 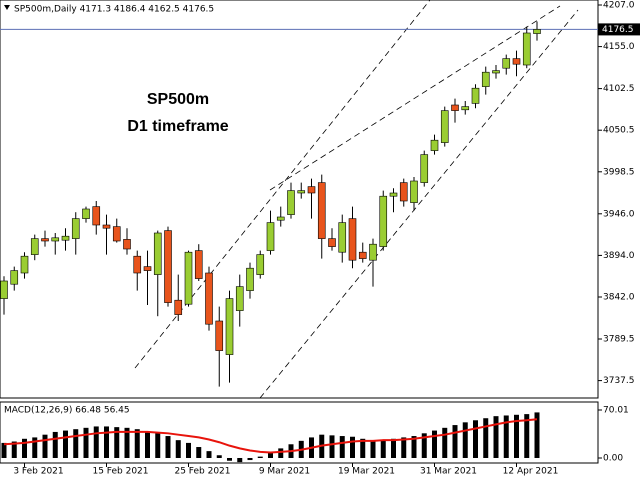 I want to click on y-tick-label: 4102.5, so click(x=619, y=89).